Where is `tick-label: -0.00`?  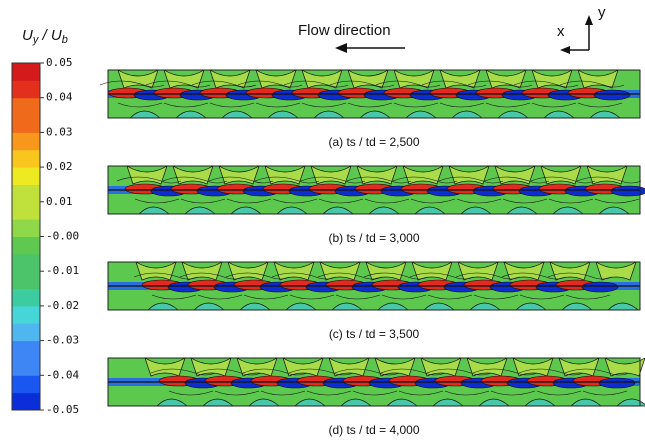
tick-label: -0.00 is located at coordinates (62, 236).